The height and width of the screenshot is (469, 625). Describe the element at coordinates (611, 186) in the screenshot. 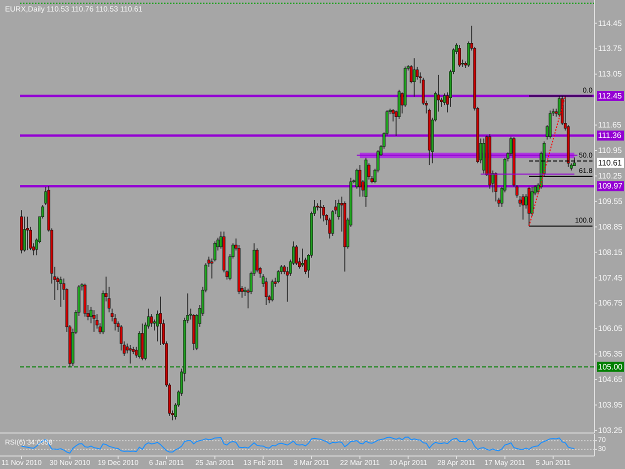

I see `ref-line-label: 109.97` at that location.